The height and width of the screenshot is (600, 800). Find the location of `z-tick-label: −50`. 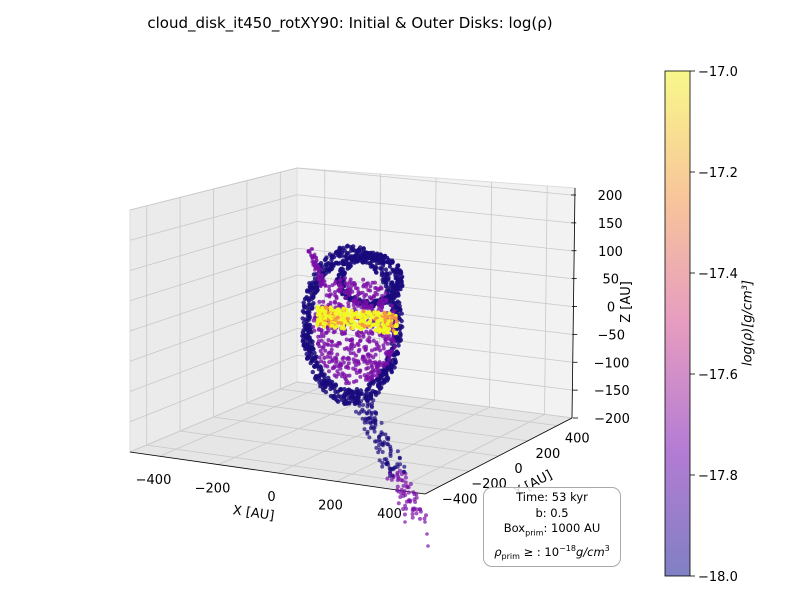

z-tick-label: −50 is located at coordinates (611, 335).